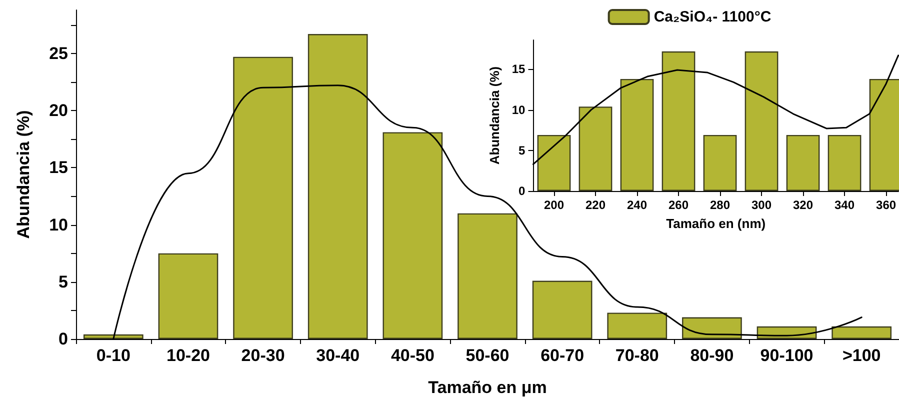  What do you see at coordinates (637, 355) in the screenshot?
I see `x-tick-label: 70-80` at bounding box center [637, 355].